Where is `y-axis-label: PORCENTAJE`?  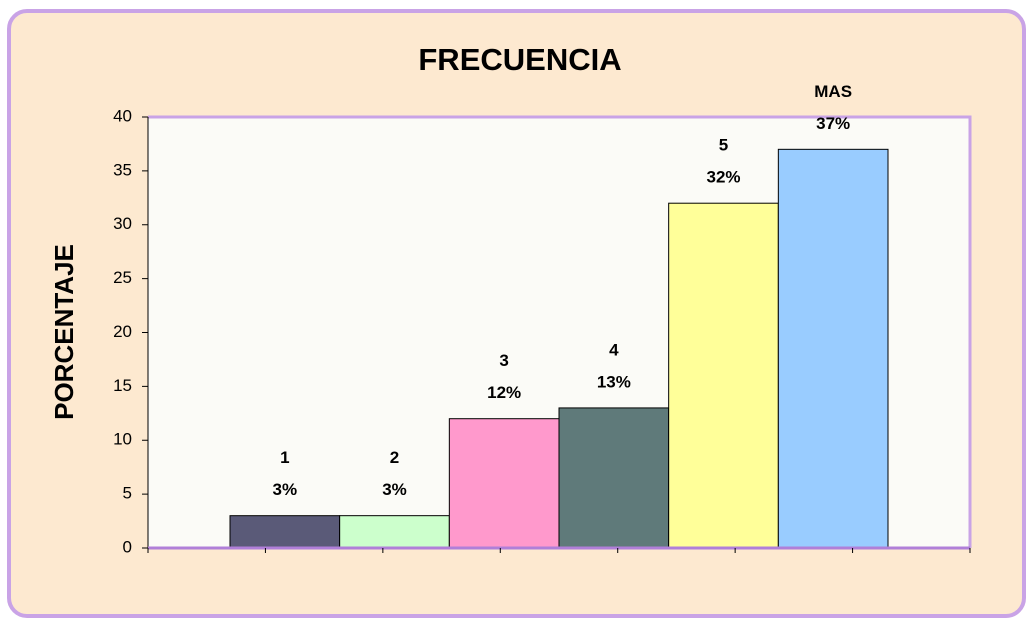 y-axis-label: PORCENTAJE is located at coordinates (64, 332).